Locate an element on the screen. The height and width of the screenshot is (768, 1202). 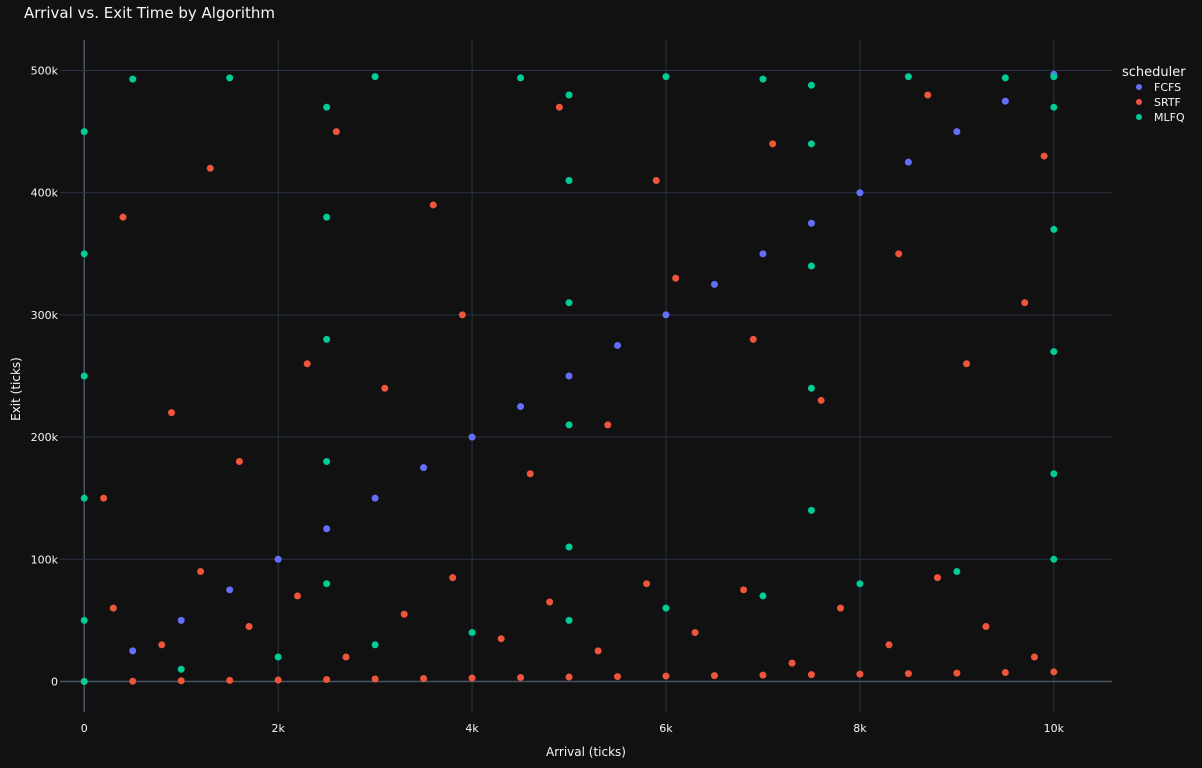
y-tick-label: 100k is located at coordinates (45, 559).